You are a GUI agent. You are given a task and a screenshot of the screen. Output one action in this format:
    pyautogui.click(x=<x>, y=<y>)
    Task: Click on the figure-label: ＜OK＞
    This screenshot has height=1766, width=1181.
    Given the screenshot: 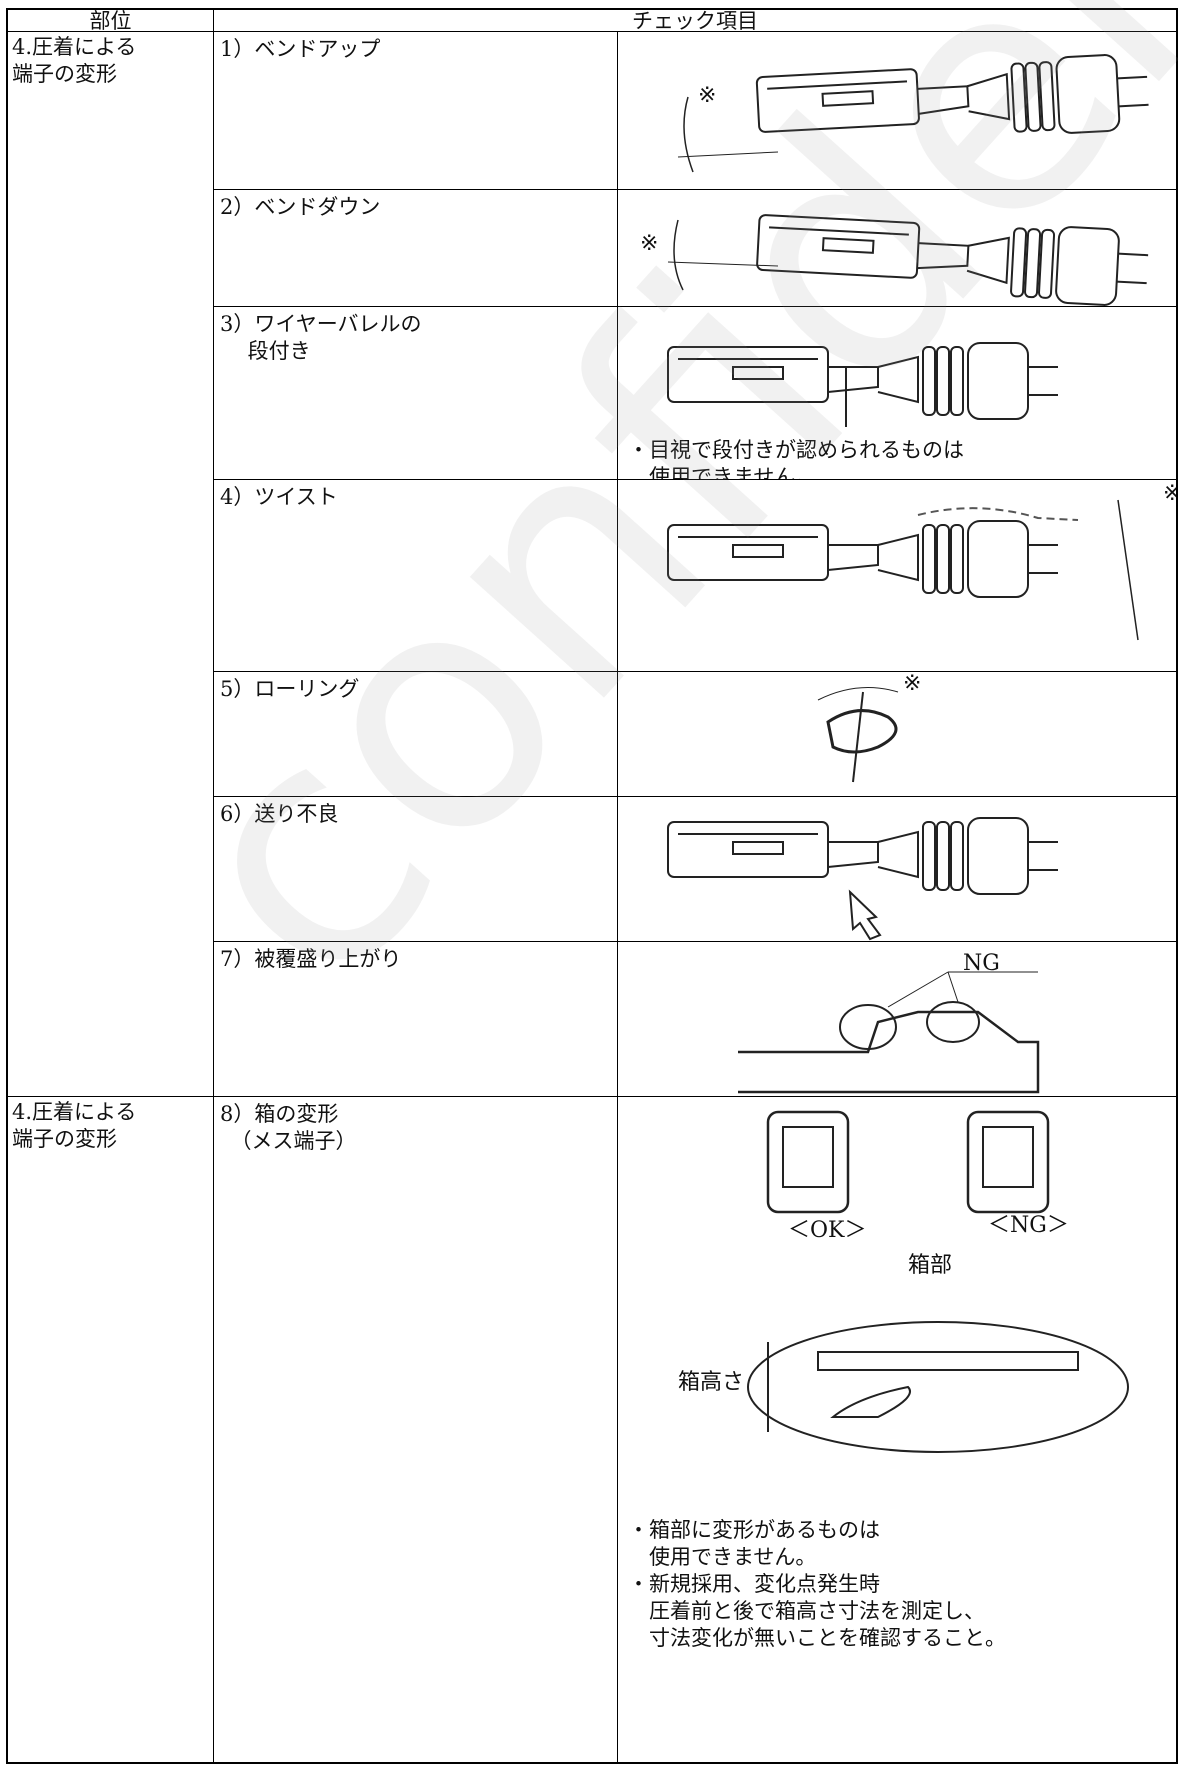 What is the action you would take?
    pyautogui.click(x=827, y=1230)
    